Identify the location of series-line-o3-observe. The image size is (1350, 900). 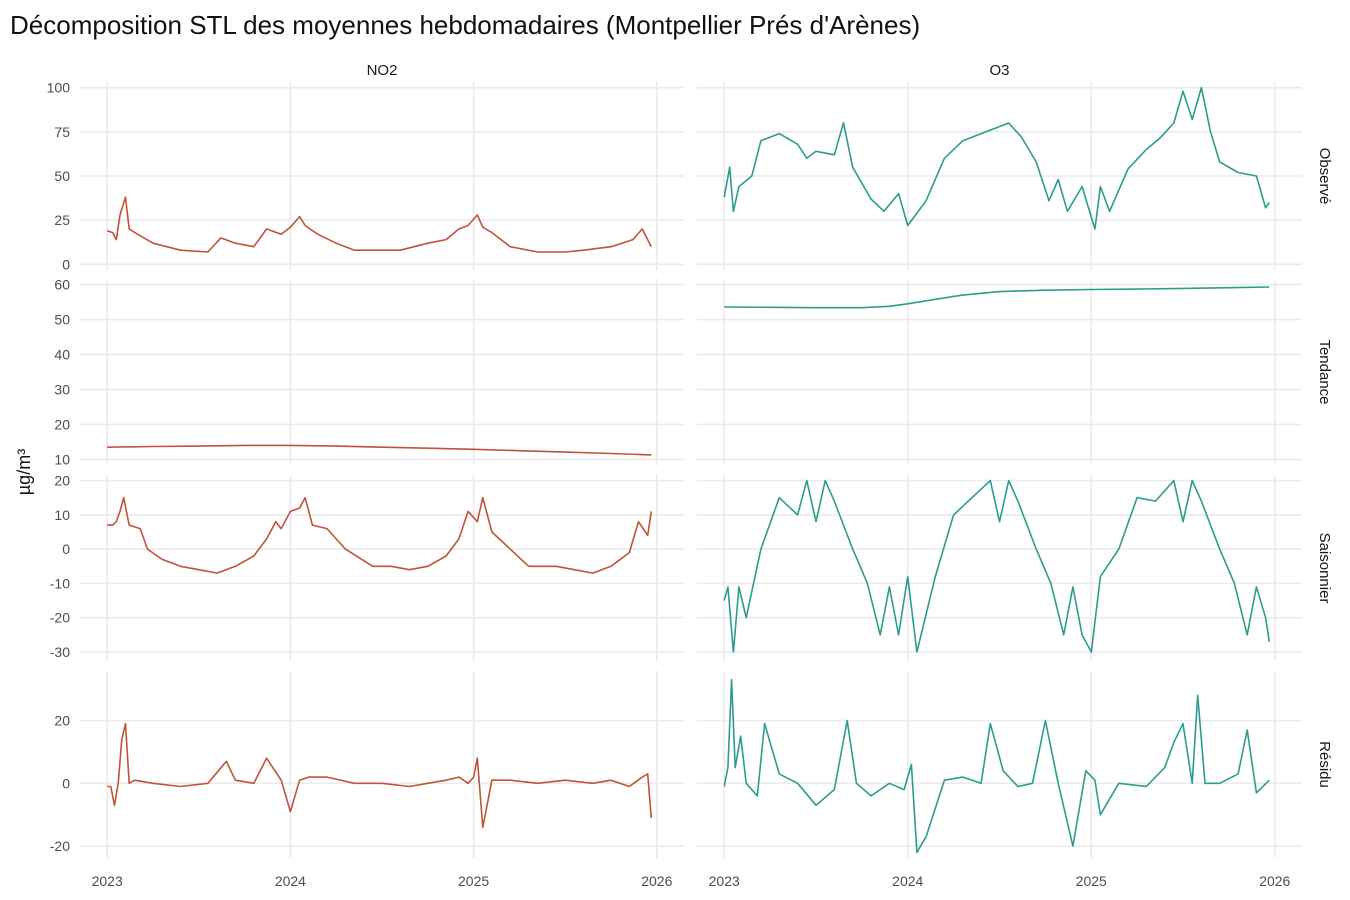
(996, 158).